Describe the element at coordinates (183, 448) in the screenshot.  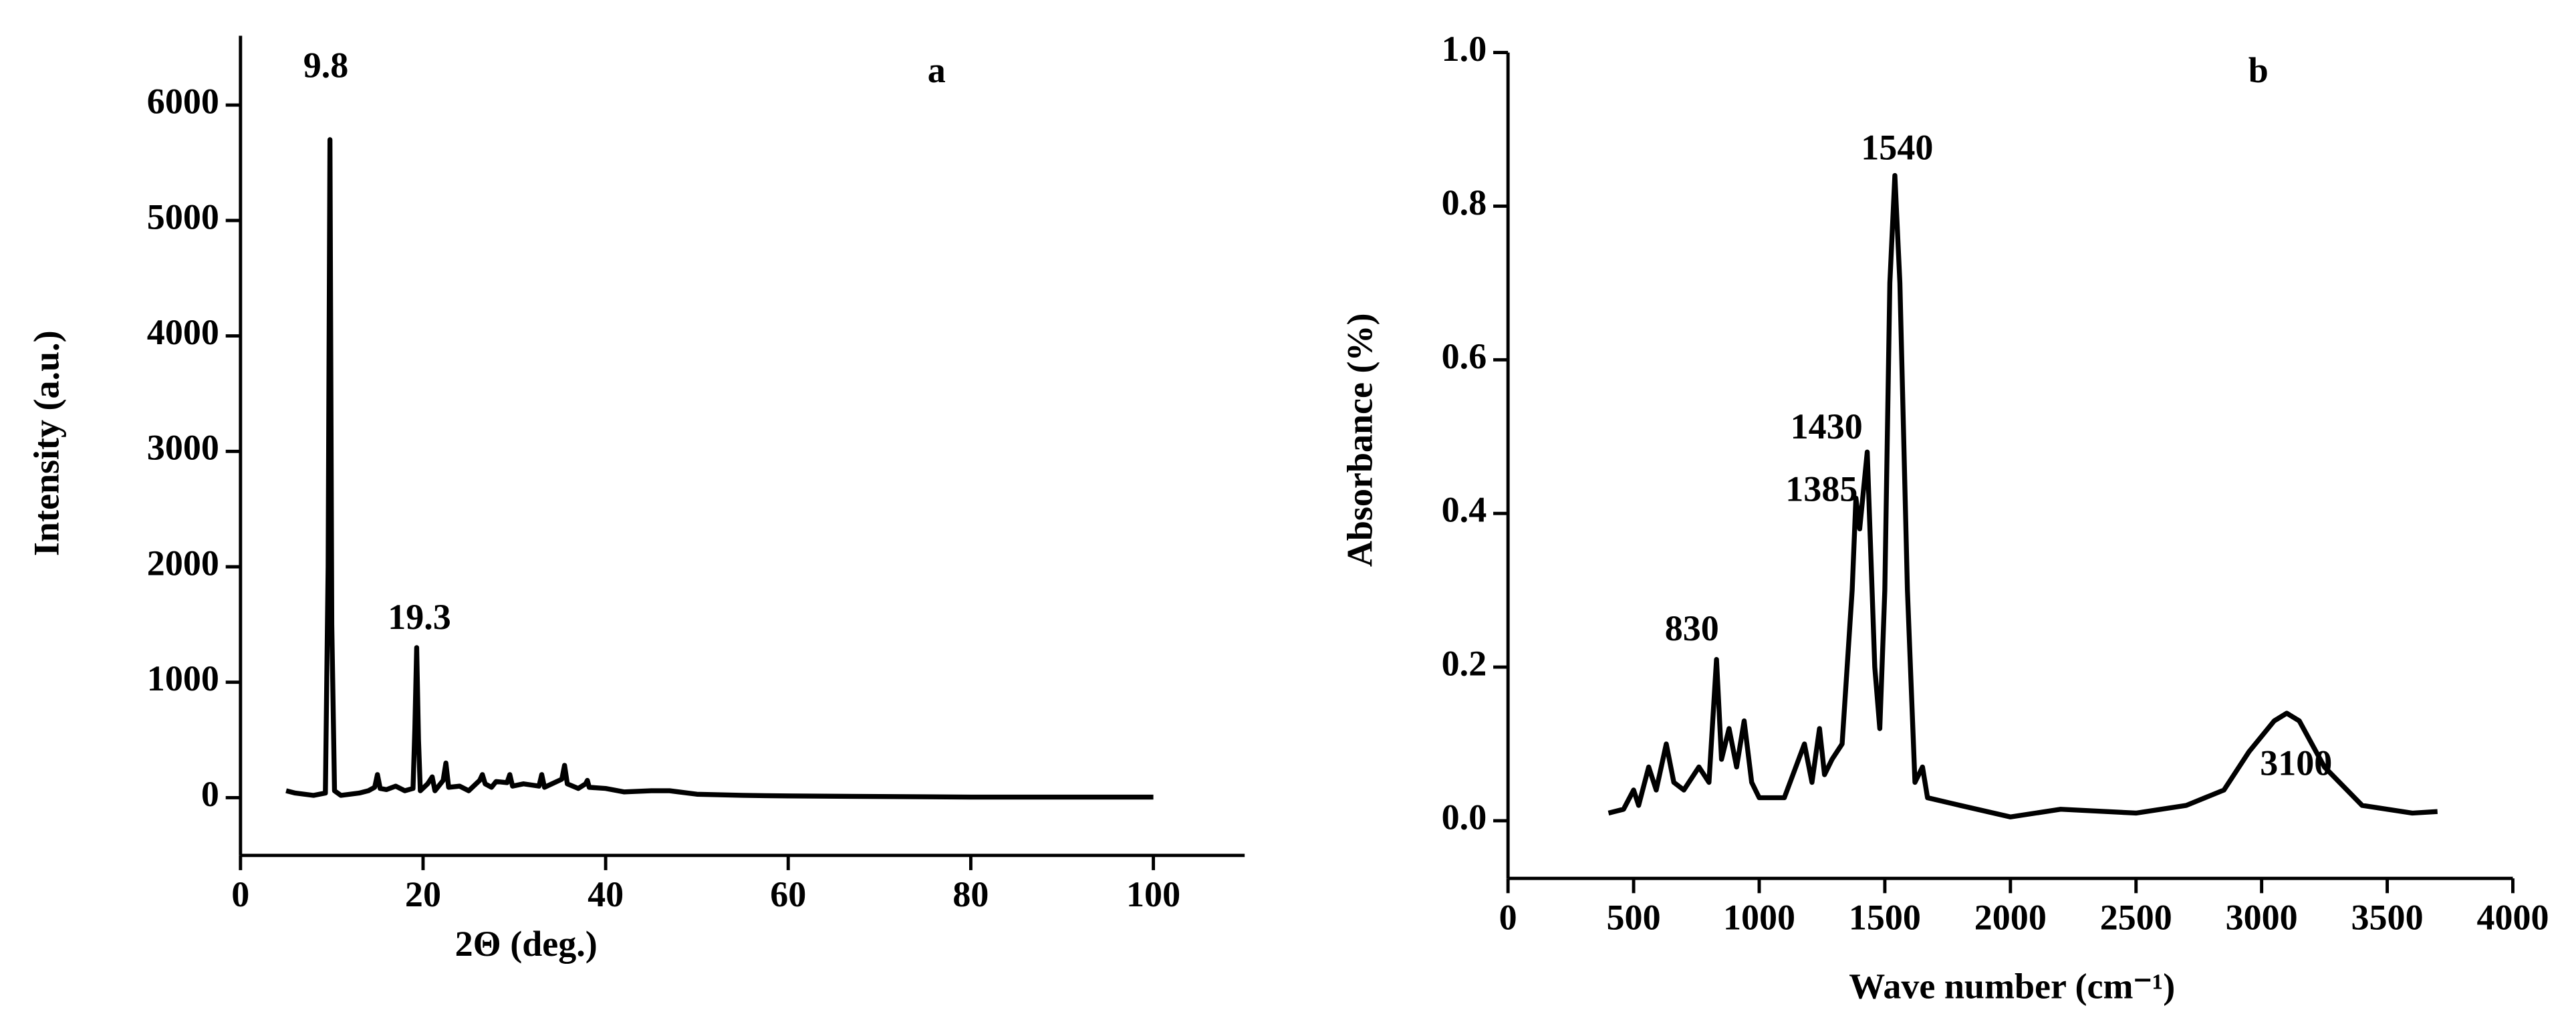
I see `y-tick-label: 3000` at that location.